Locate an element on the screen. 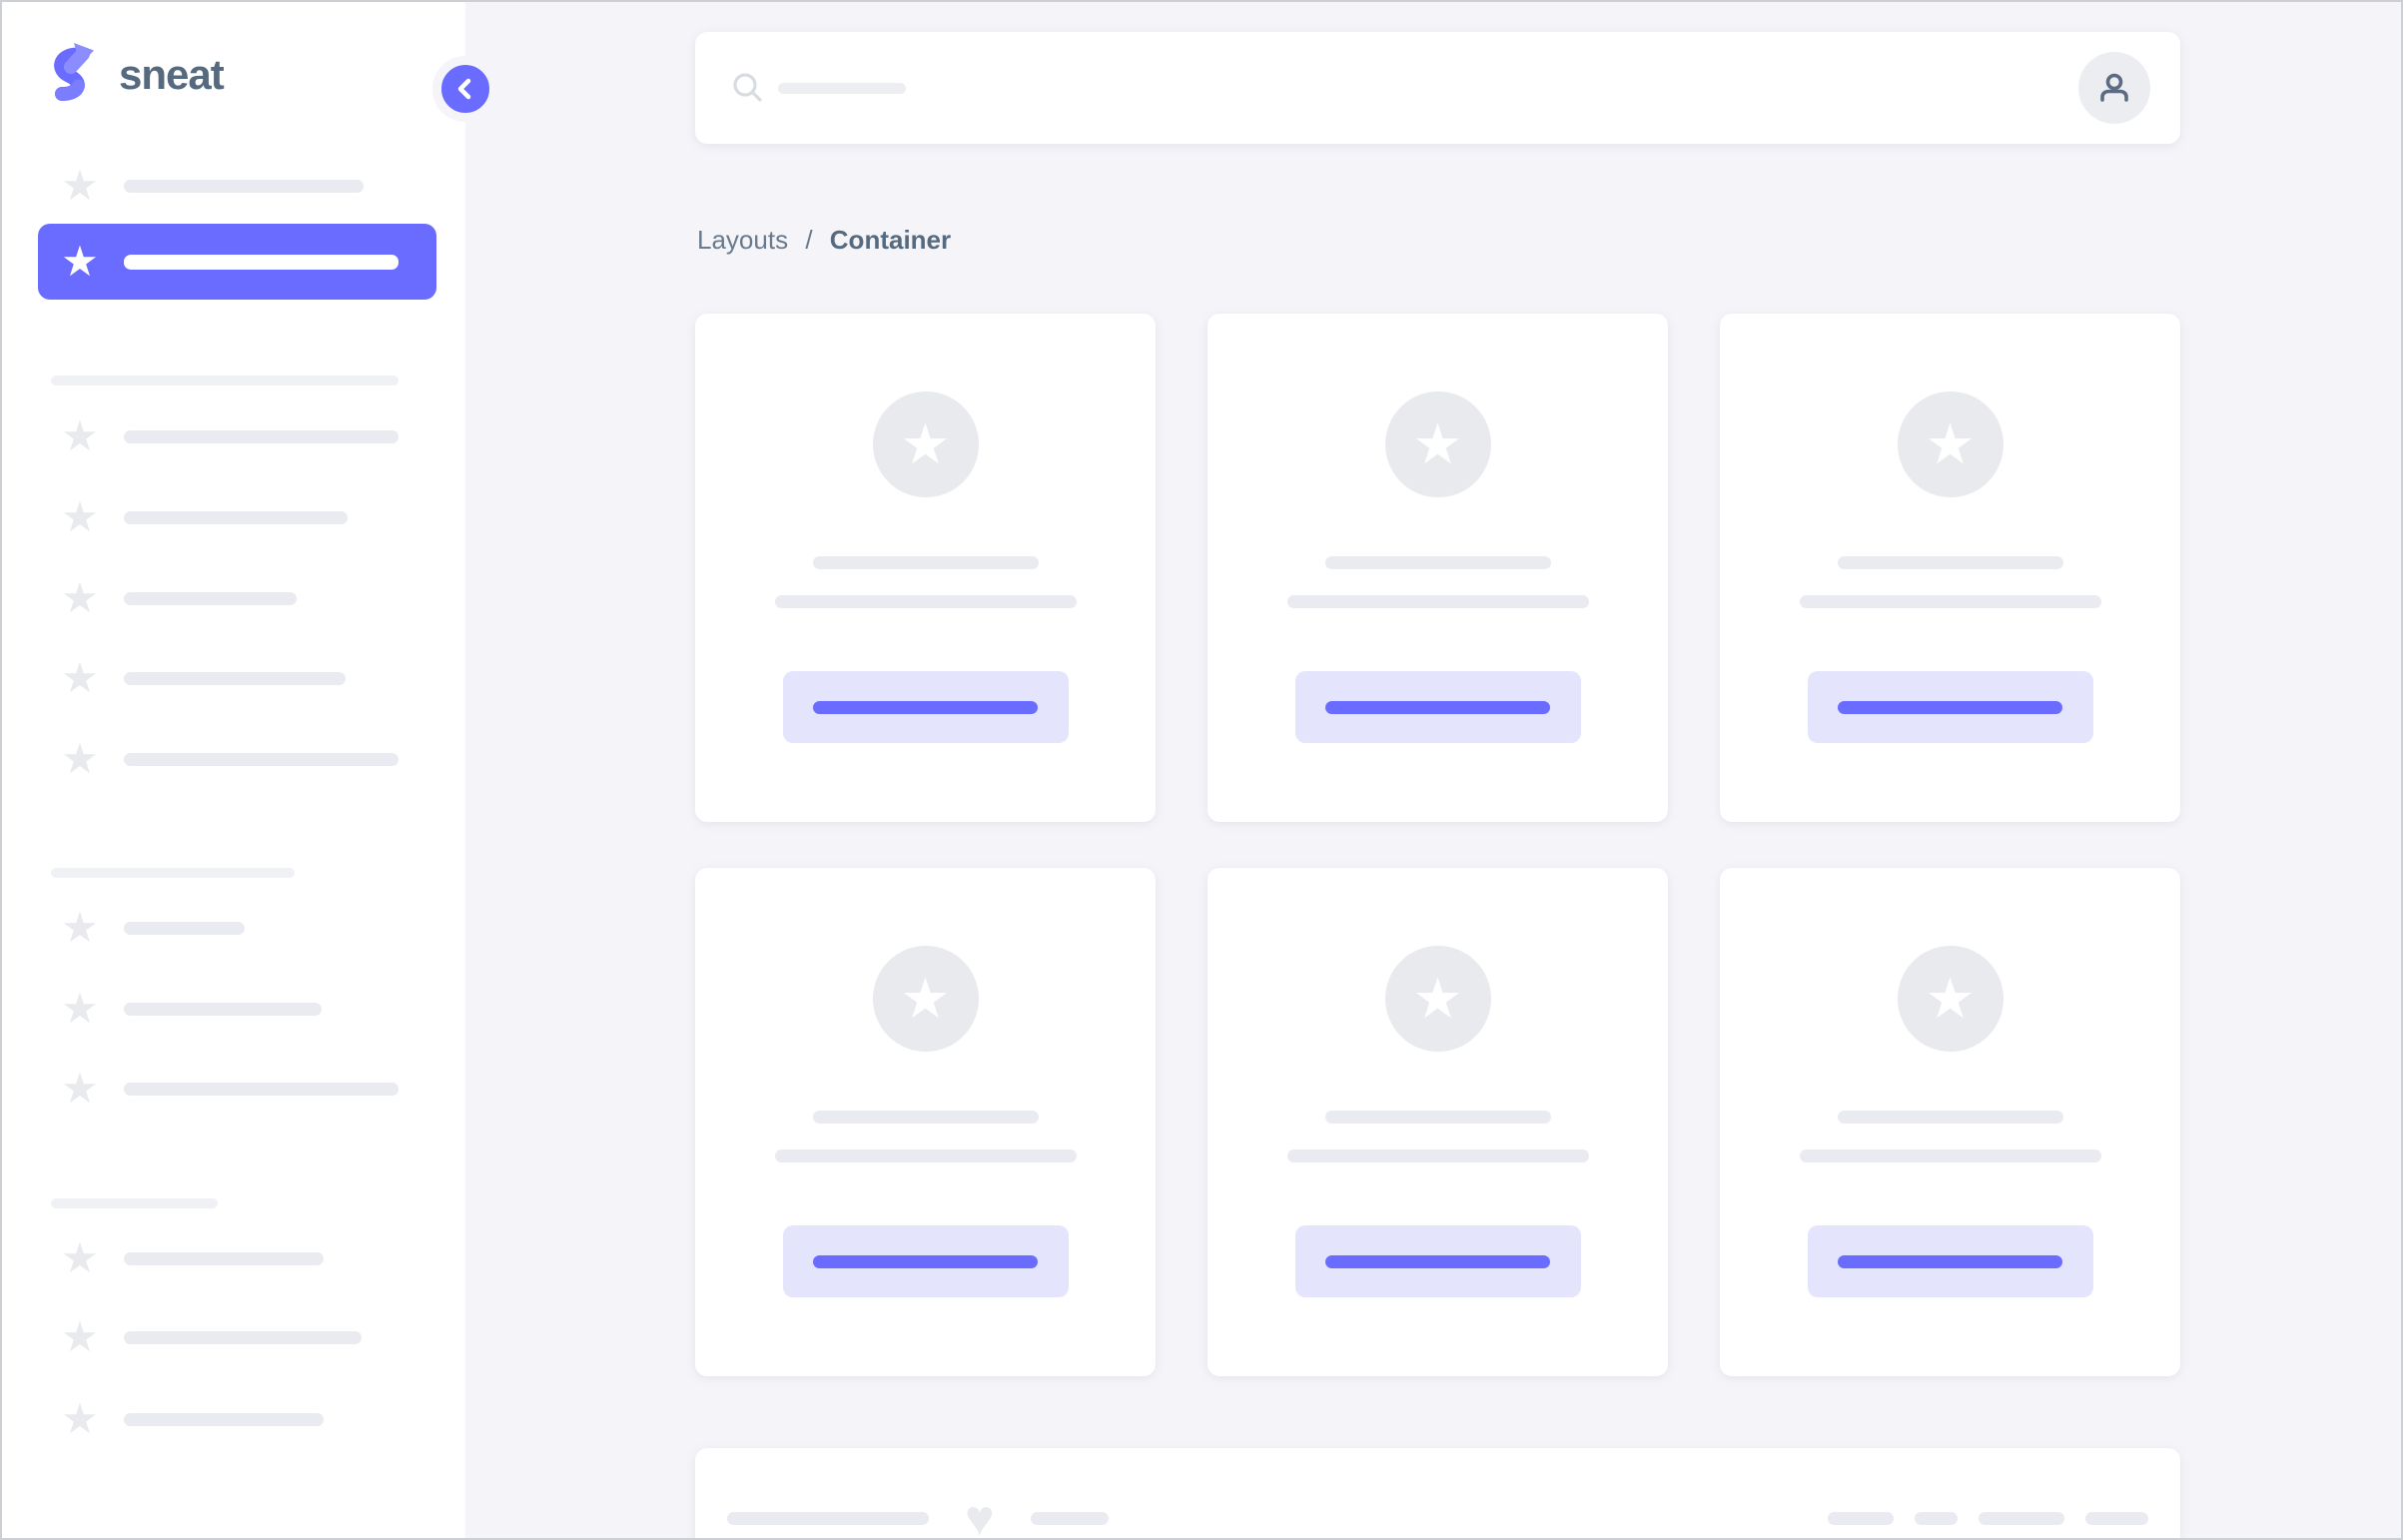 Image resolution: width=2403 pixels, height=1540 pixels. search-placeholder-bar is located at coordinates (842, 88).